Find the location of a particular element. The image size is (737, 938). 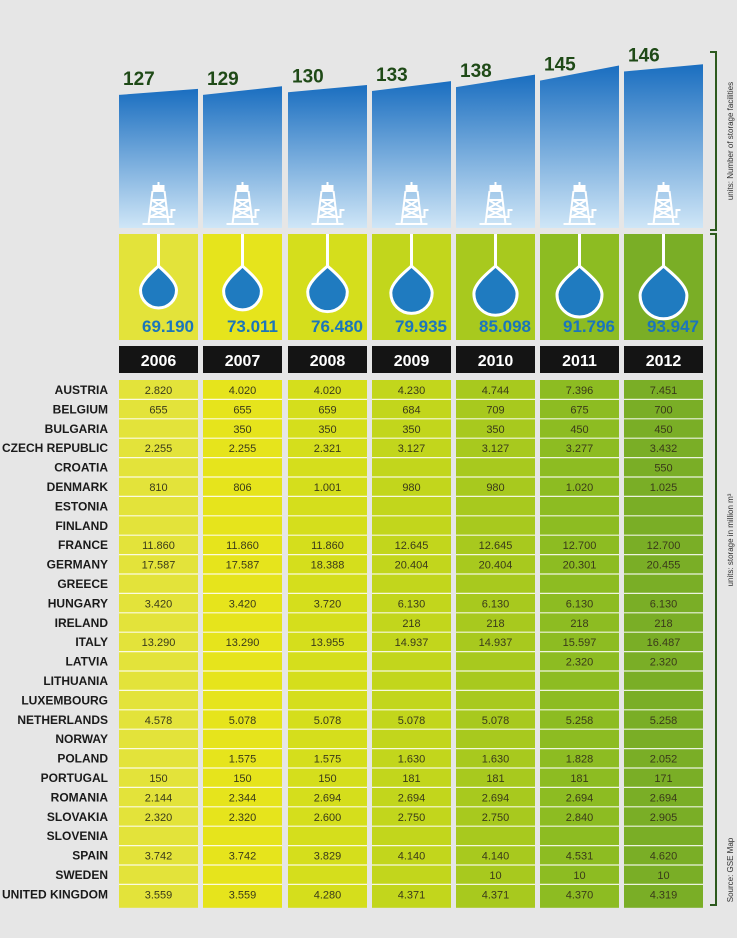

country-label: CZECH REPUBLIC is located at coordinates (55, 448).